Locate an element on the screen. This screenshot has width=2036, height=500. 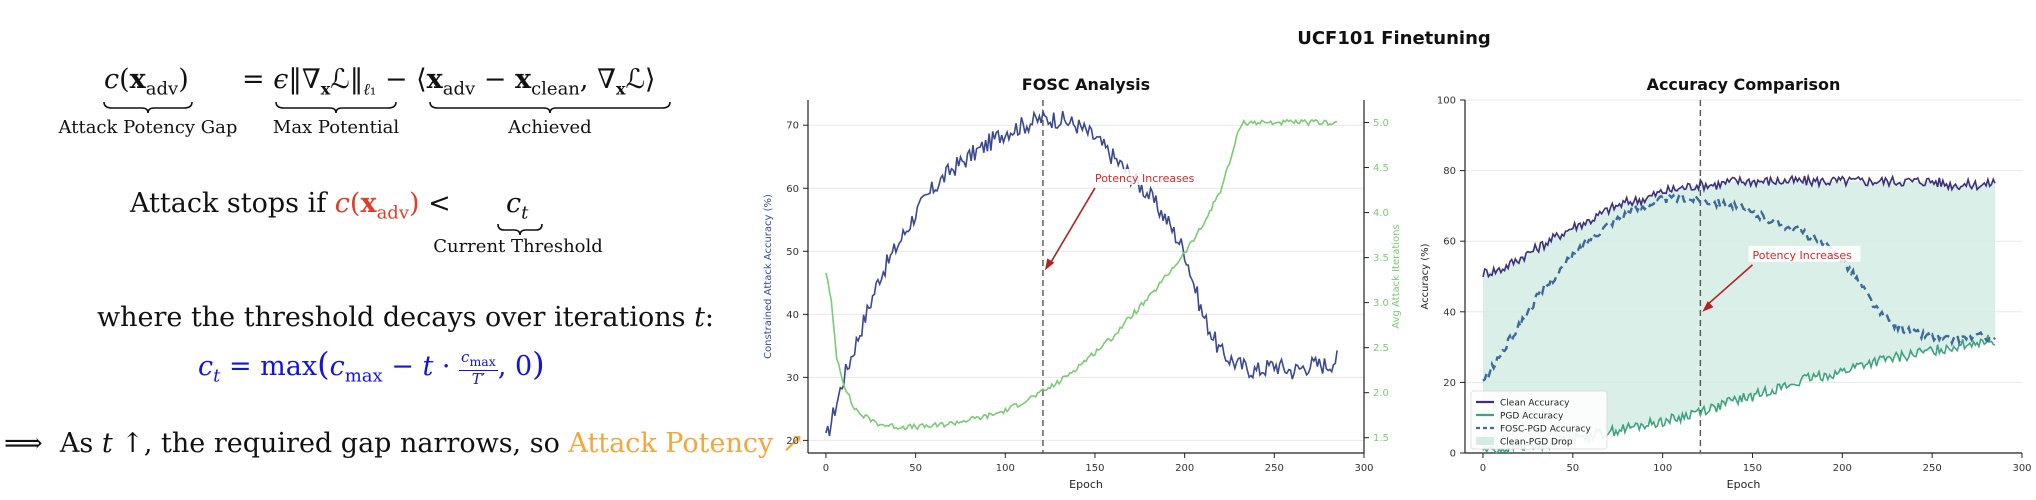
y-tick-label: 80 is located at coordinates (1449, 171).